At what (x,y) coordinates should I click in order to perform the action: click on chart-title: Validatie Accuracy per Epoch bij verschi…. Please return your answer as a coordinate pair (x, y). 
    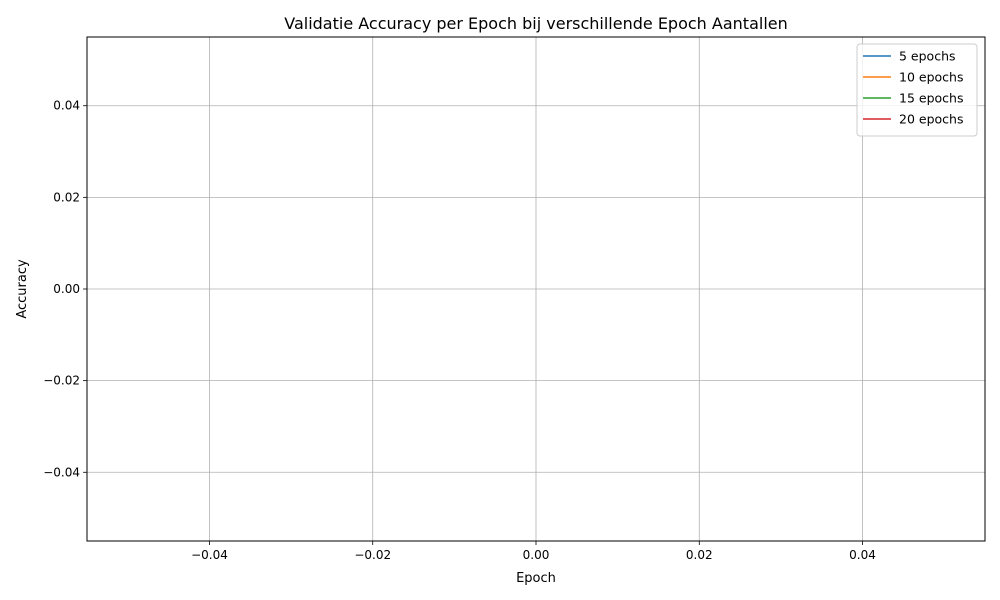
    Looking at the image, I should click on (536, 23).